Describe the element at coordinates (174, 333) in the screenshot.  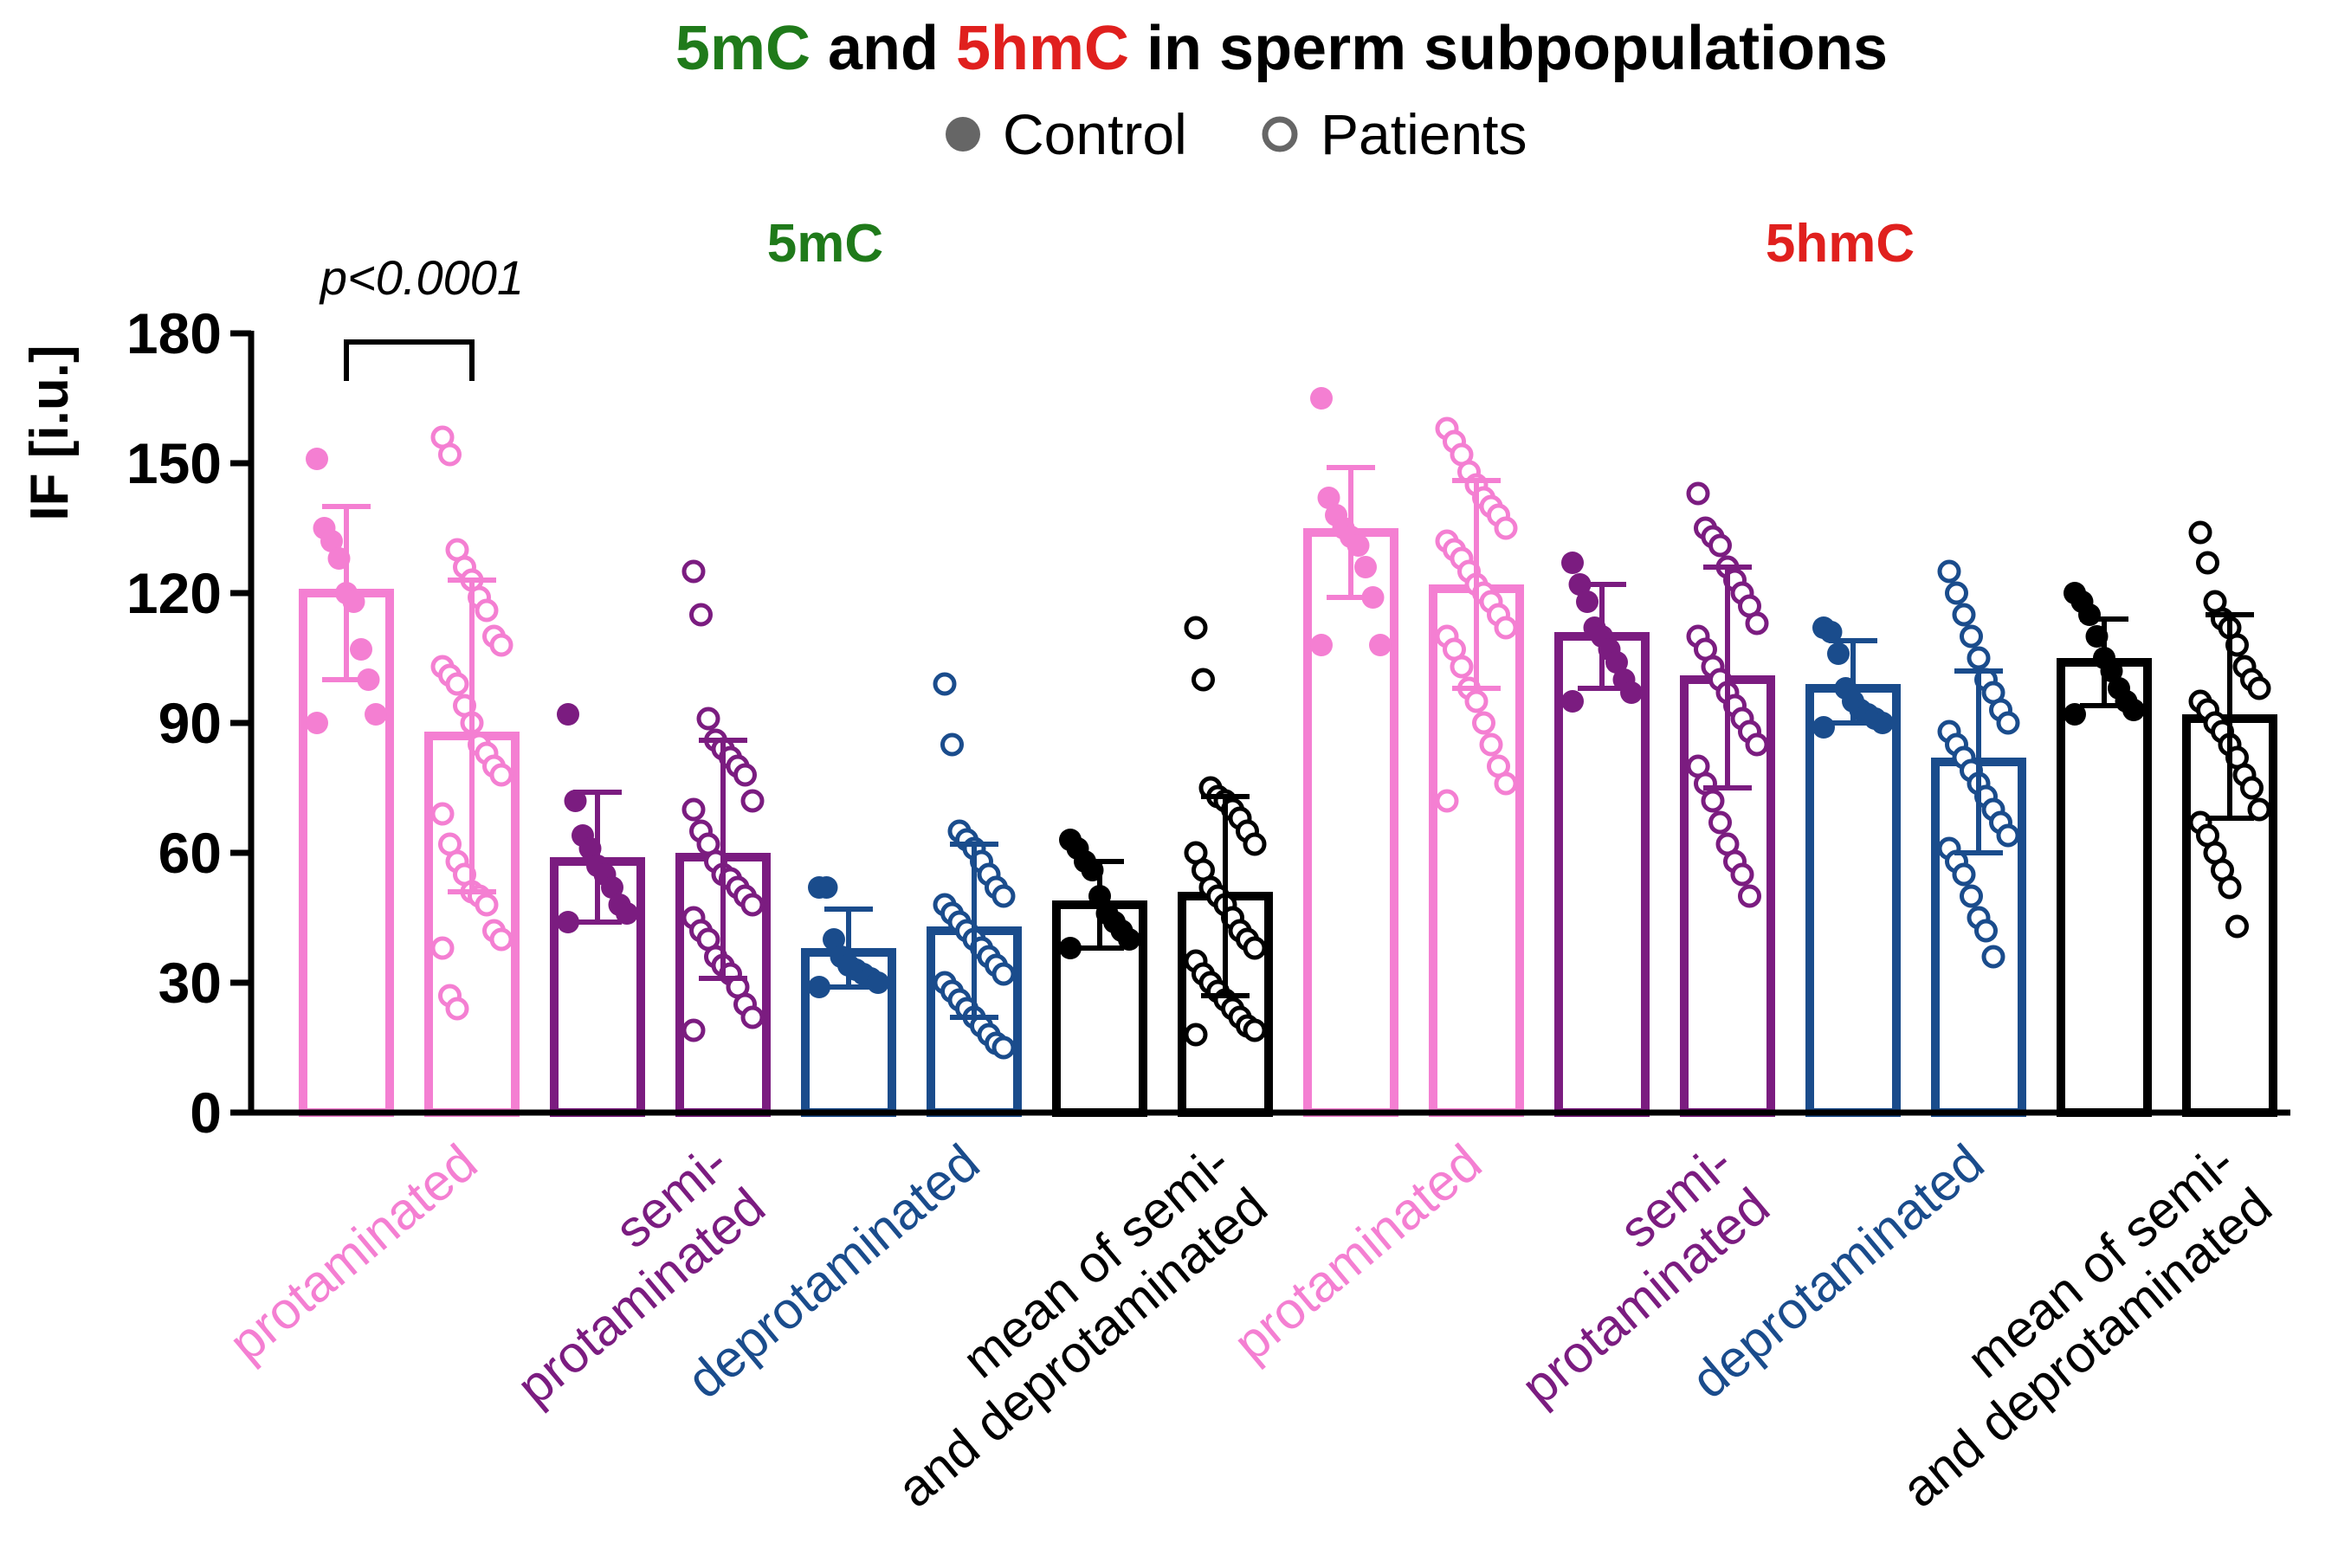
I see `y-tick-label: 180` at that location.